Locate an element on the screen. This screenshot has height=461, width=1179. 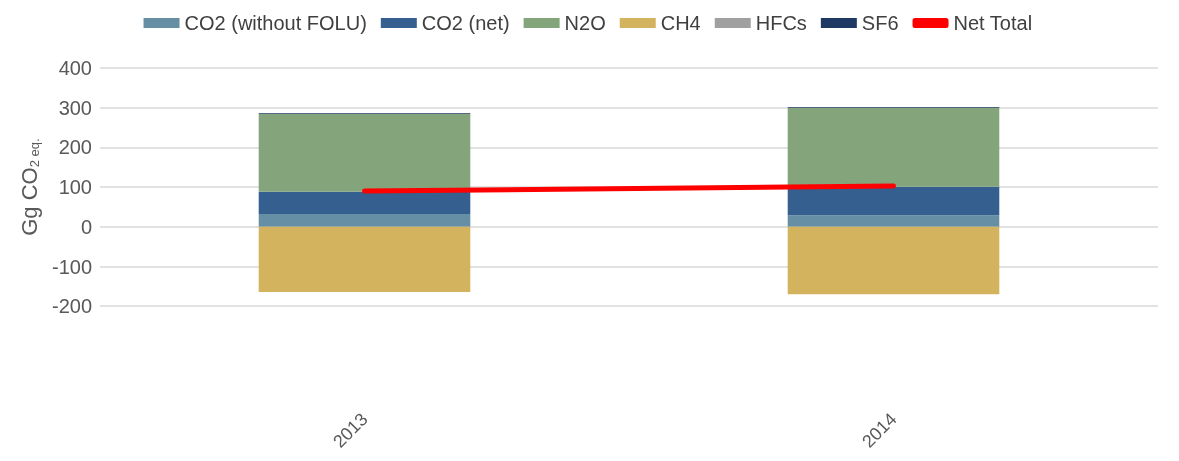
legend-label: SF6 is located at coordinates (880, 23).